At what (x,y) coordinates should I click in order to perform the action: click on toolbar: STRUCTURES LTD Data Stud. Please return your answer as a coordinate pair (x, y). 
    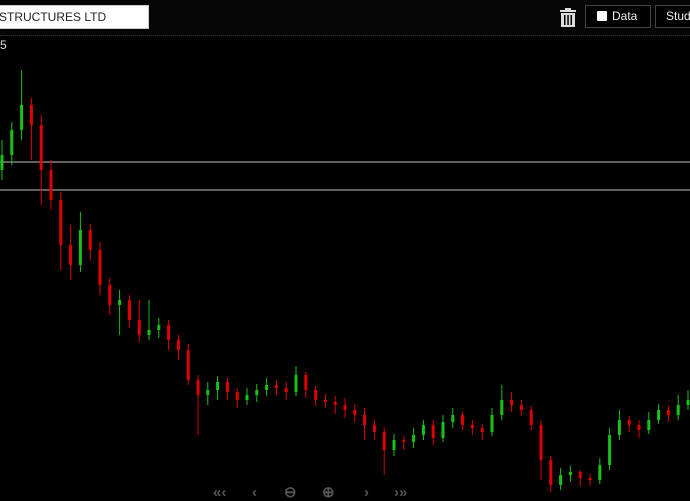
    Looking at the image, I should click on (345, 18).